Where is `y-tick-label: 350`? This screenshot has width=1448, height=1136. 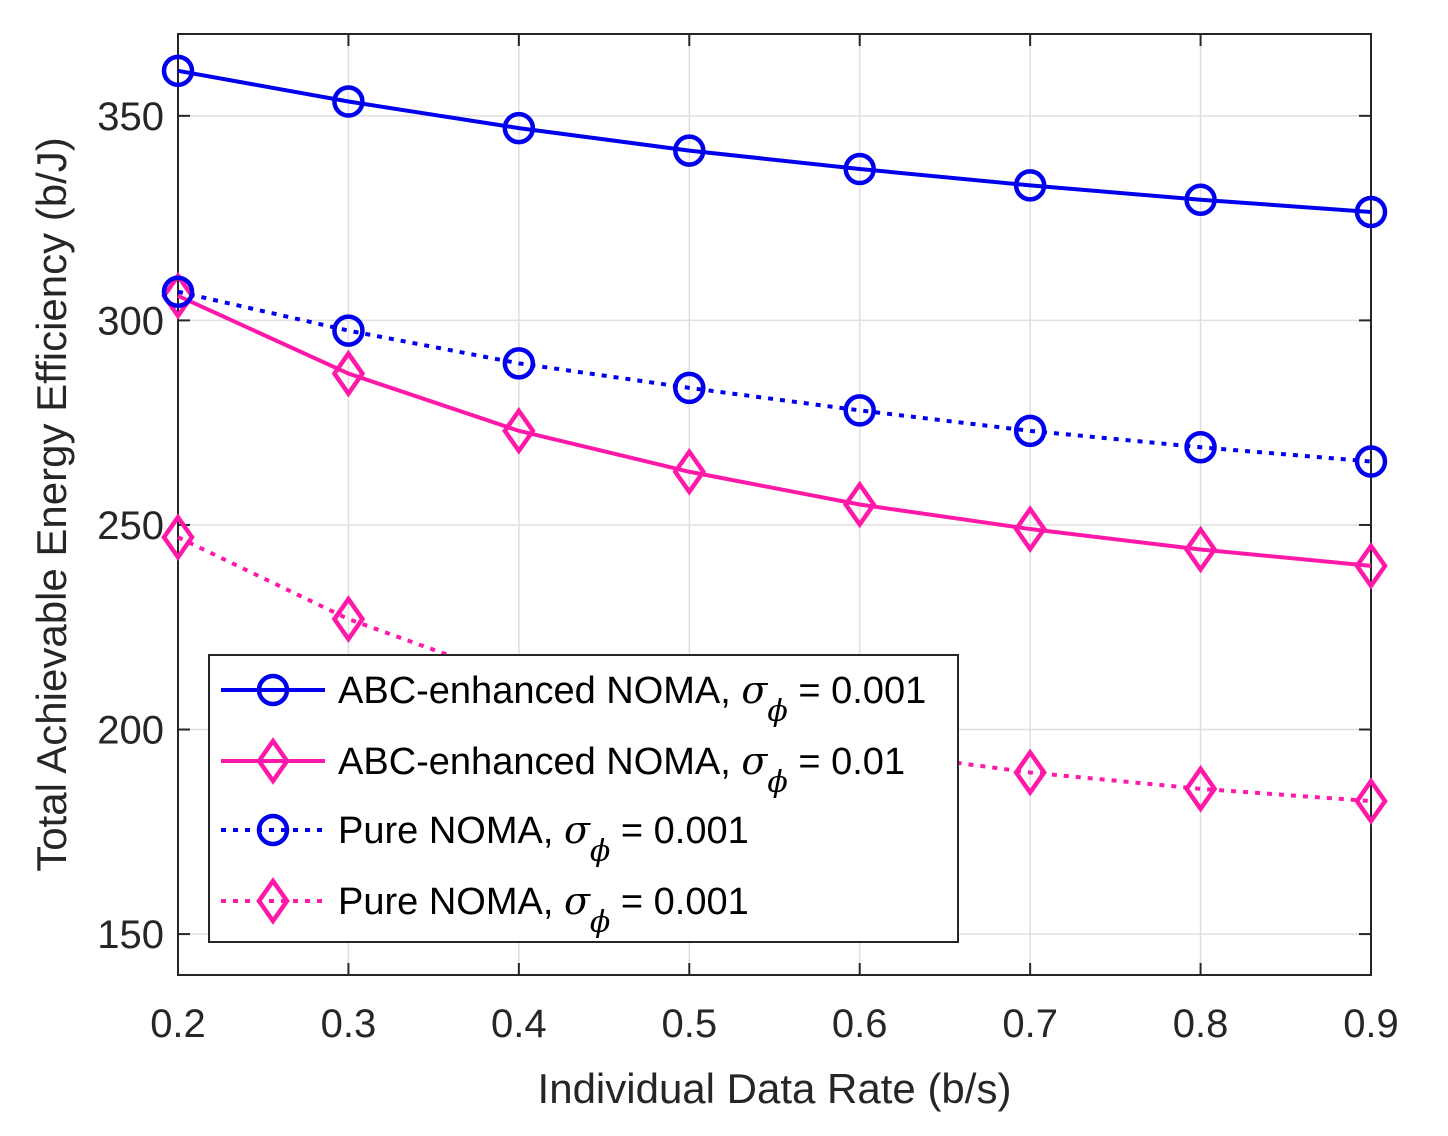 y-tick-label: 350 is located at coordinates (130, 117).